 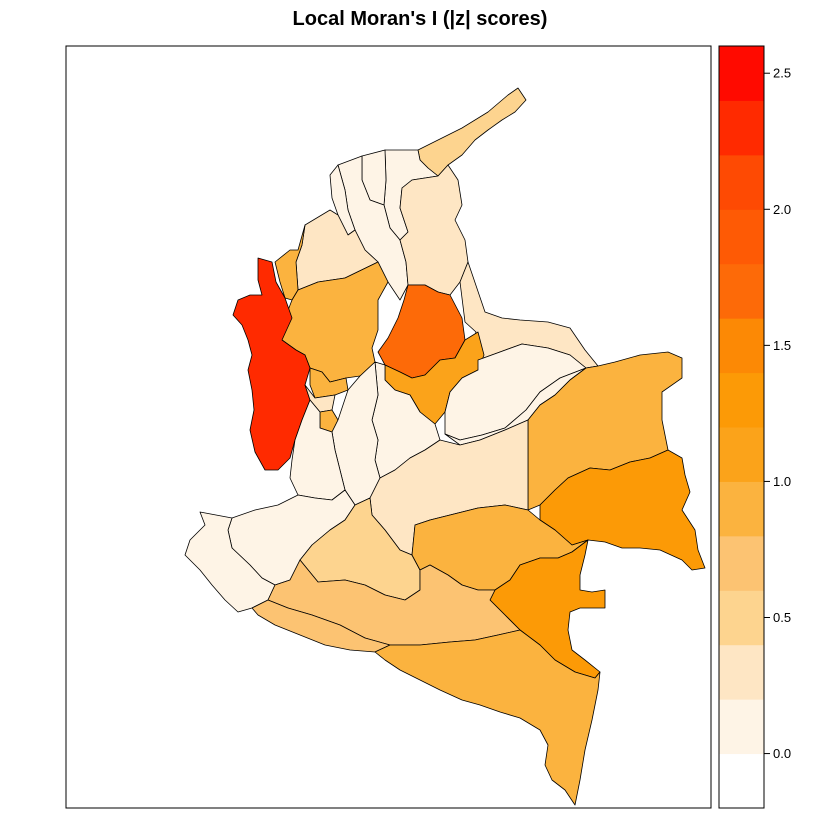 I want to click on legend-tick-label-3: 1.5, so click(x=782, y=345).